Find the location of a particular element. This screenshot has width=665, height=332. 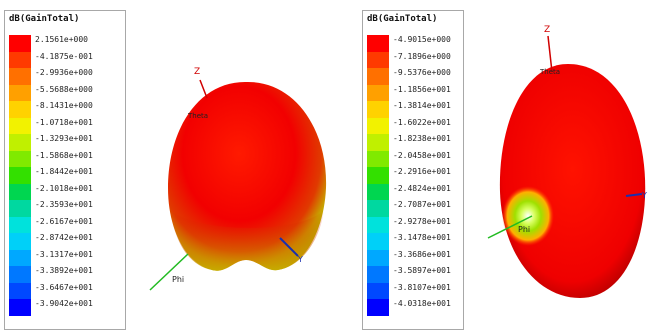

legend-tick-label: -3.3686e+001 is located at coordinates (422, 254).